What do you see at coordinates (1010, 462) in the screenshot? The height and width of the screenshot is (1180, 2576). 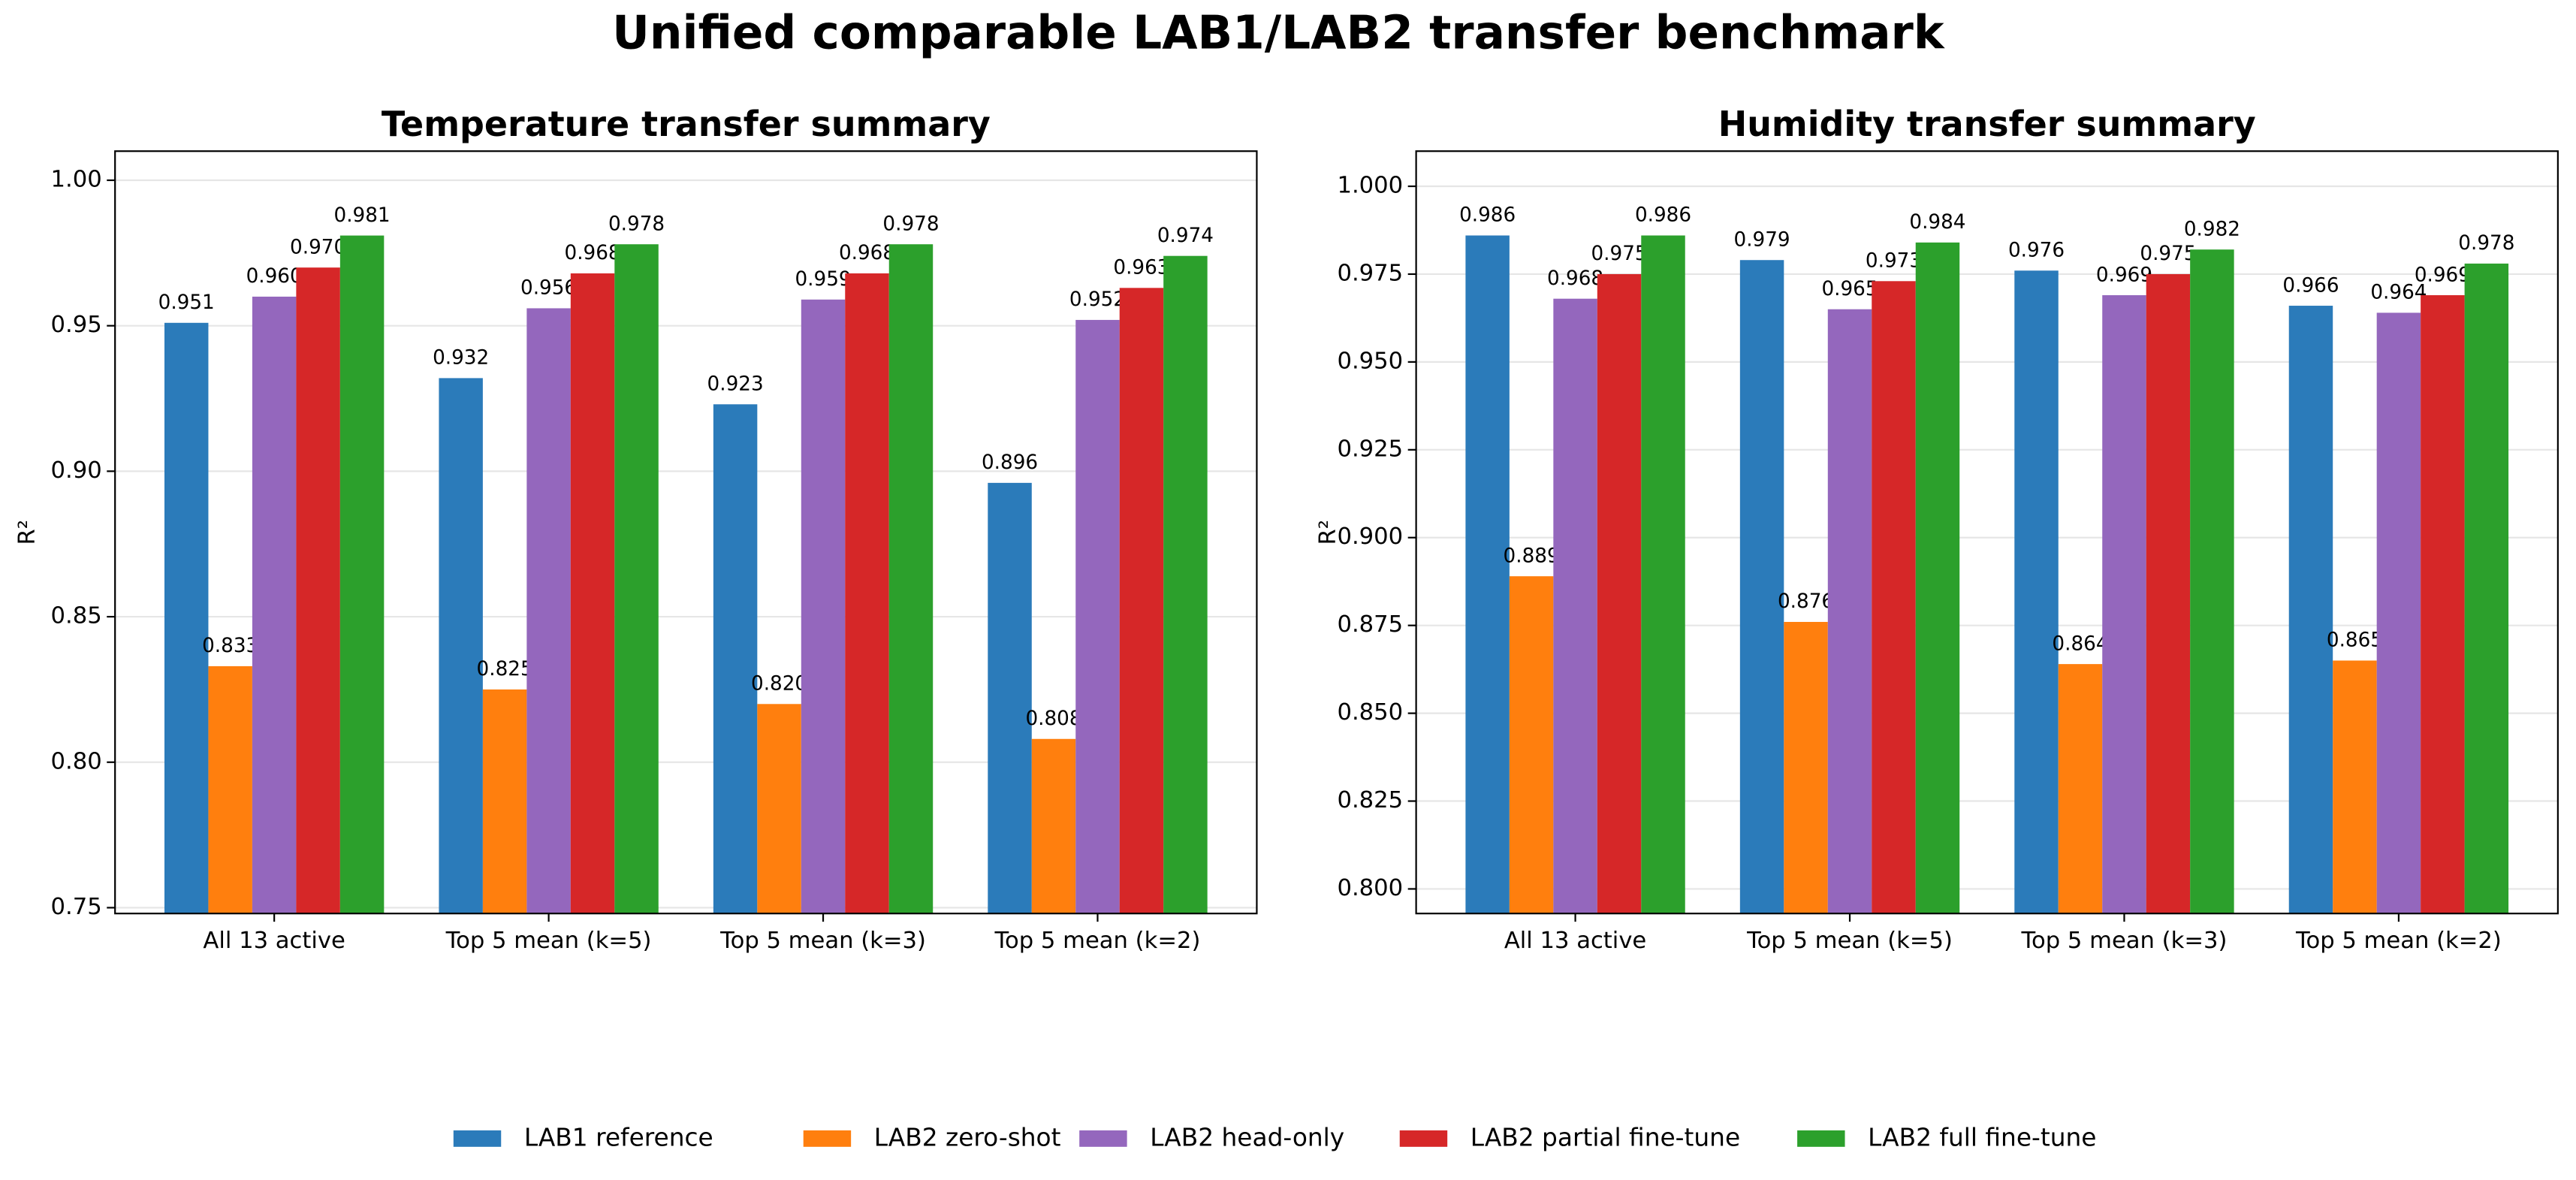 I see `value-label: 0.896` at bounding box center [1010, 462].